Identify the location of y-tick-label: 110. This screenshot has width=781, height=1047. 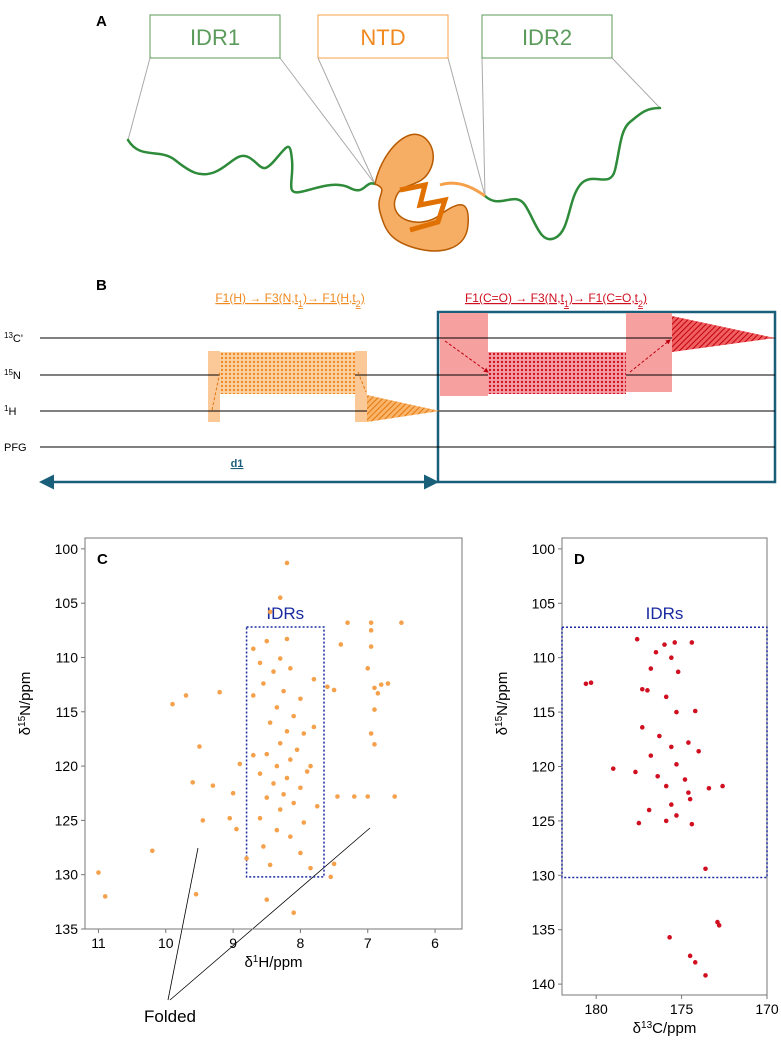
(67, 657).